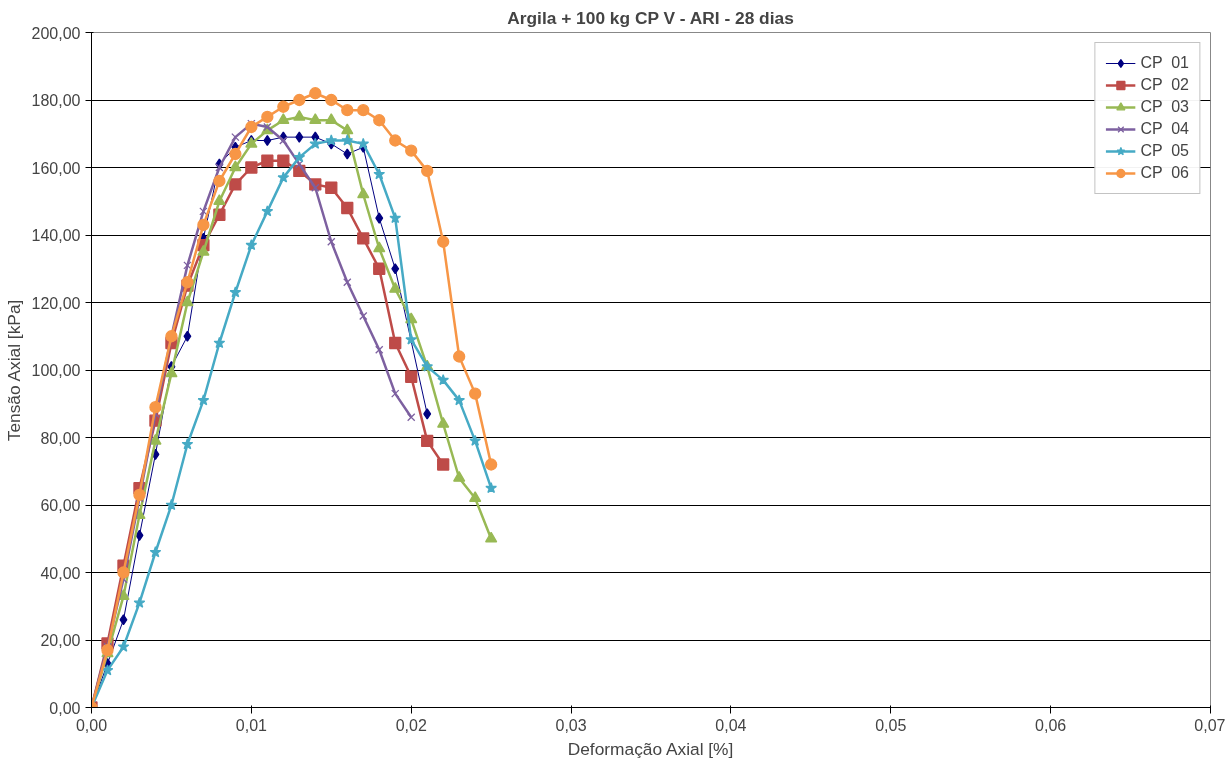 This screenshot has height=761, width=1225. What do you see at coordinates (1164, 85) in the screenshot?
I see `legend-label: CP 02` at bounding box center [1164, 85].